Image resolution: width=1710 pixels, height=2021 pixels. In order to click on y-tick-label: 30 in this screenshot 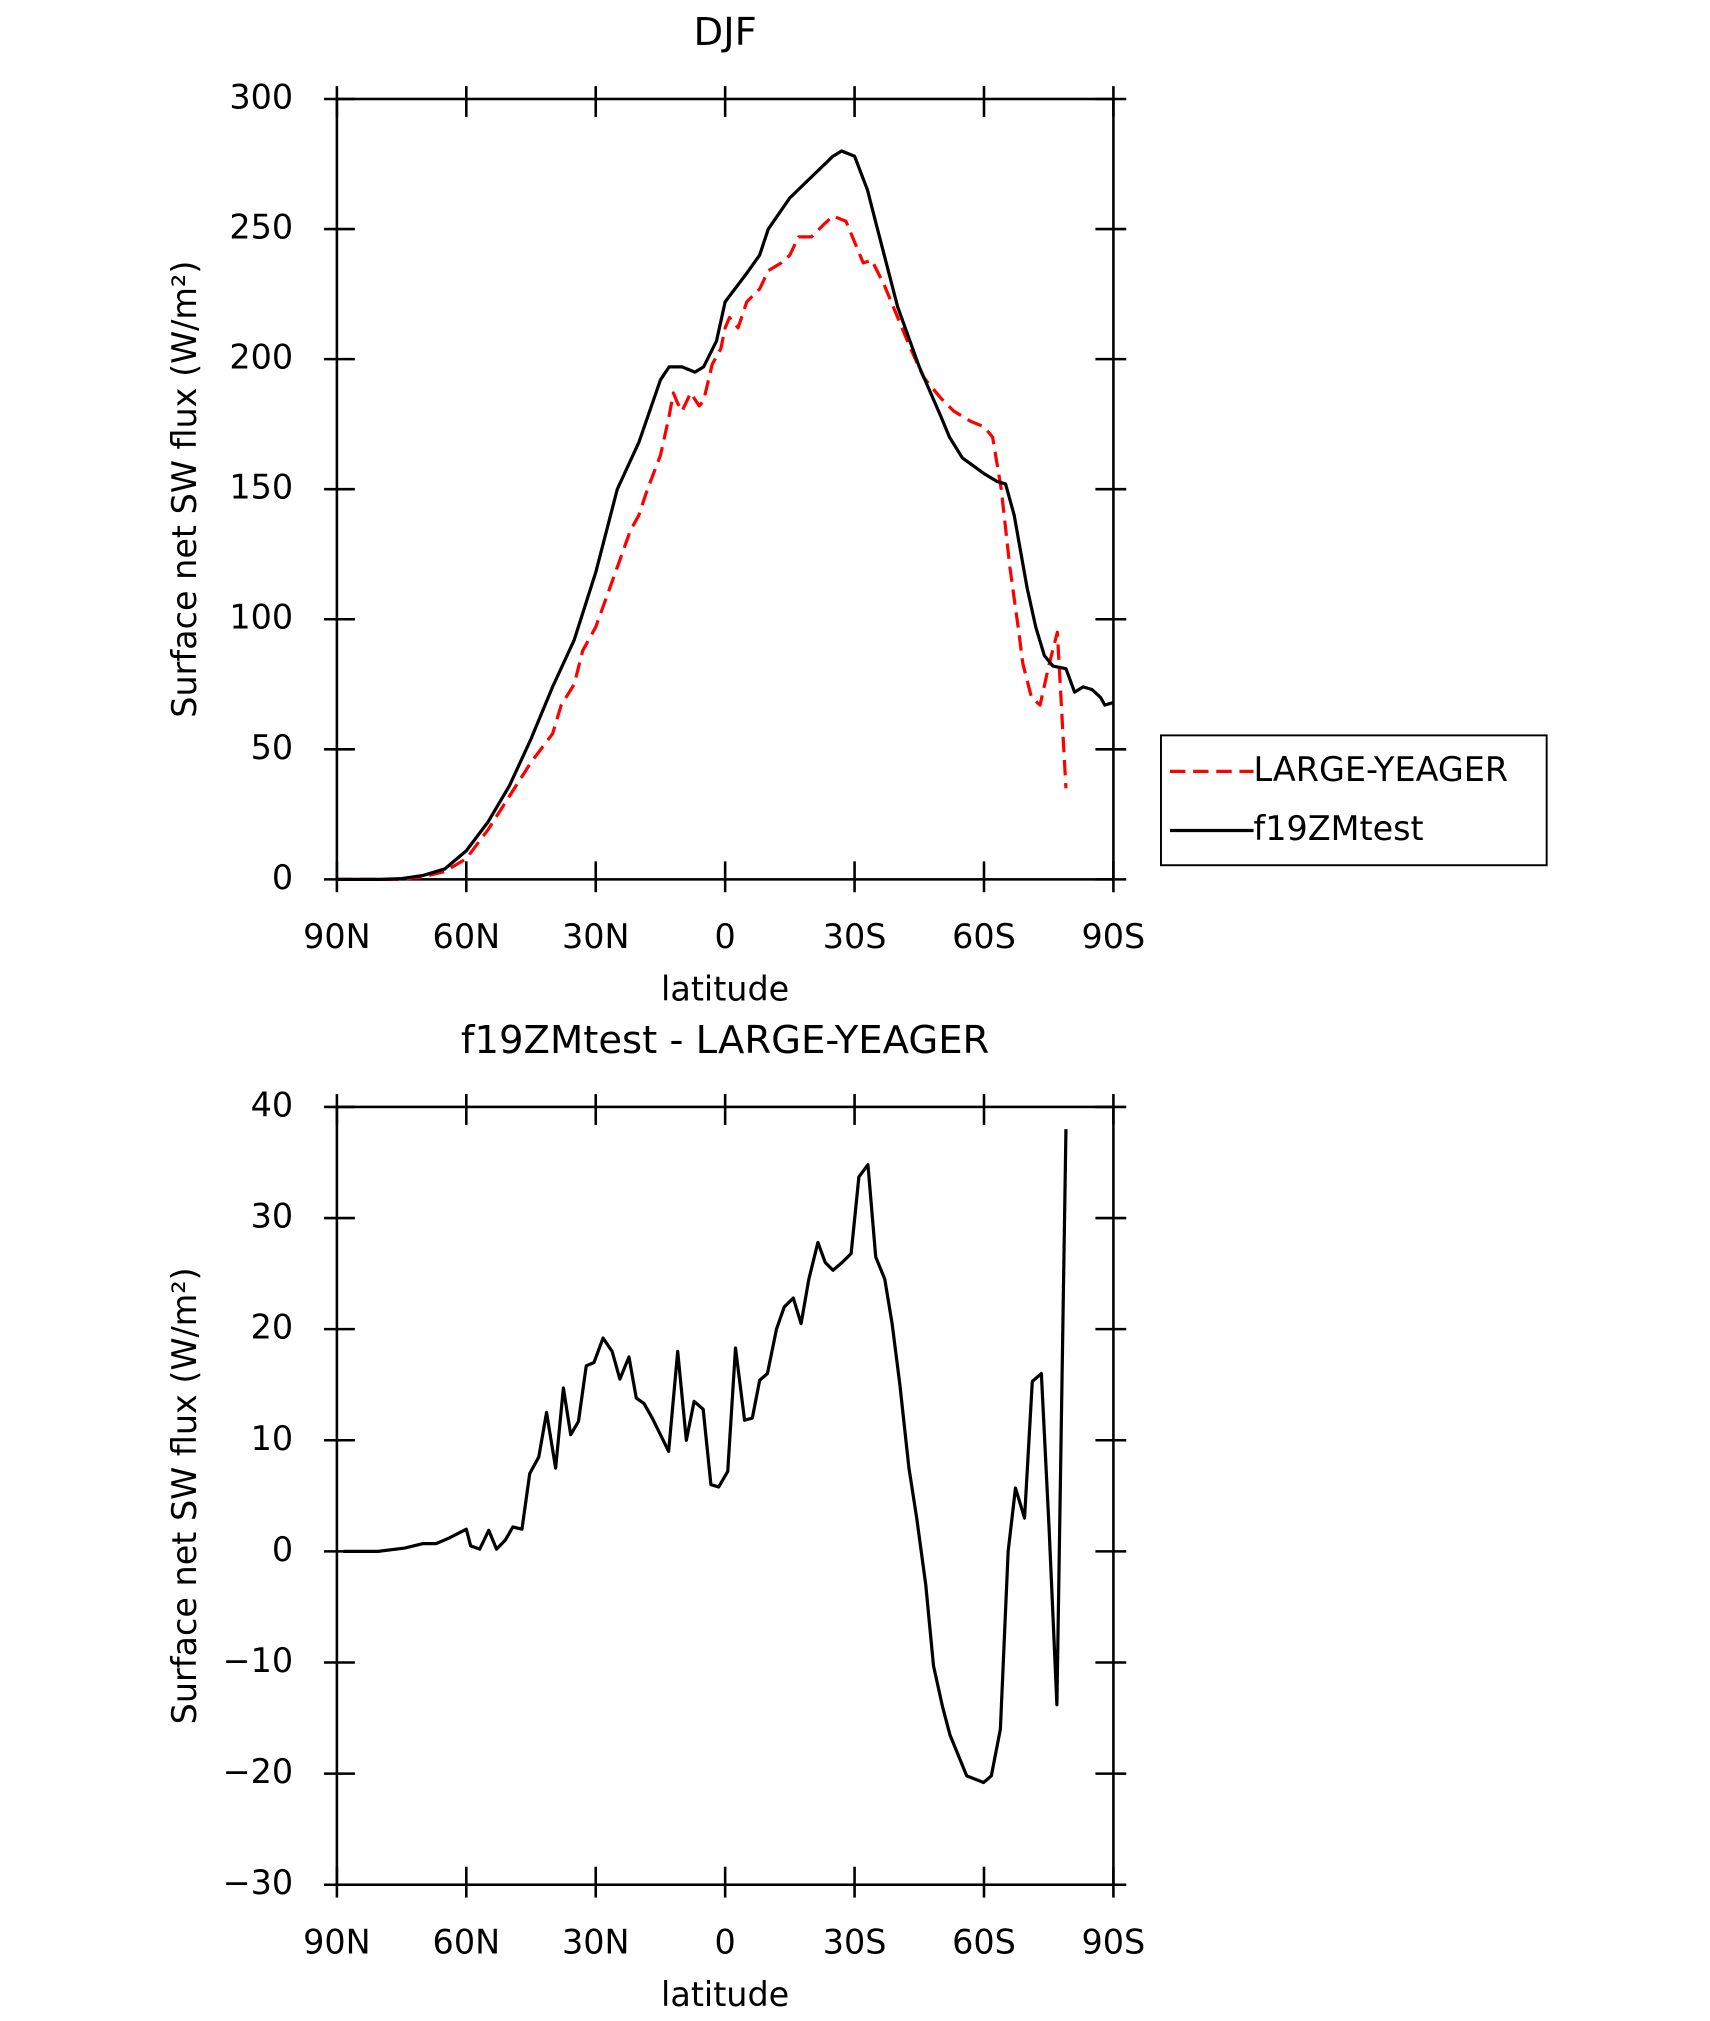, I will do `click(272, 1216)`.